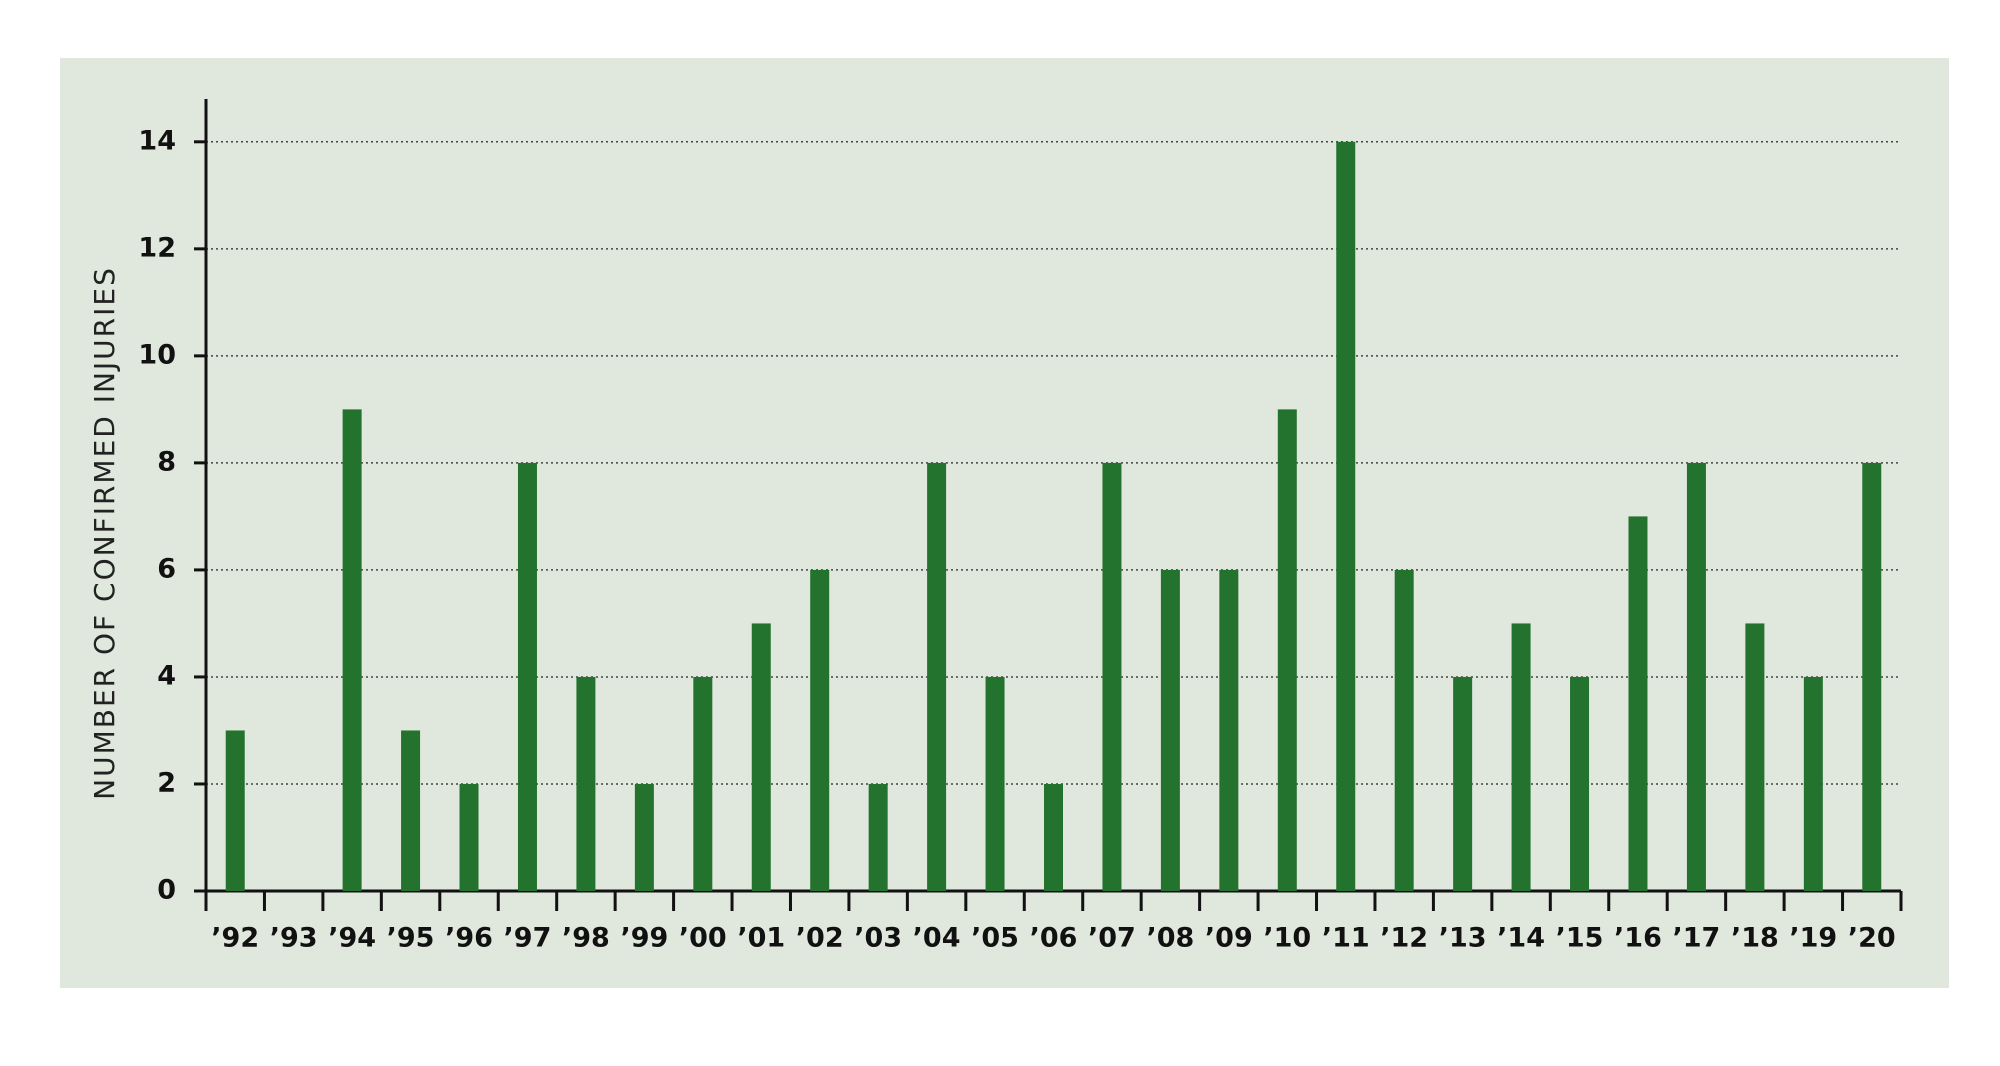  Describe the element at coordinates (820, 938) in the screenshot. I see `x-tick-label: ’02` at that location.